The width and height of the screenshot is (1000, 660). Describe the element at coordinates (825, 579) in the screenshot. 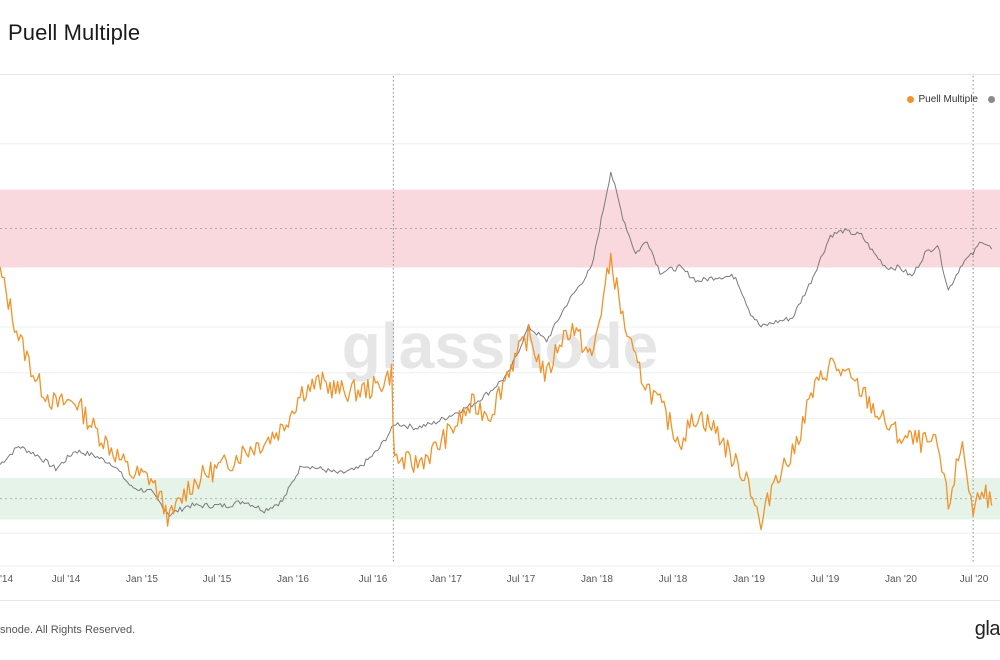

I see `x-tick-label: Jul '19` at that location.